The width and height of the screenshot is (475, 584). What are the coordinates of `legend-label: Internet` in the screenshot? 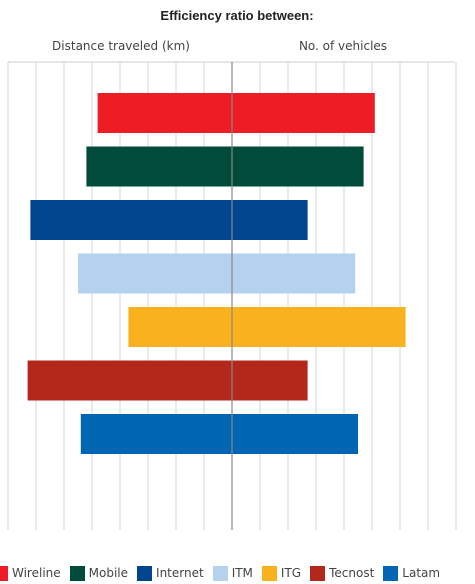 It's located at (180, 573).